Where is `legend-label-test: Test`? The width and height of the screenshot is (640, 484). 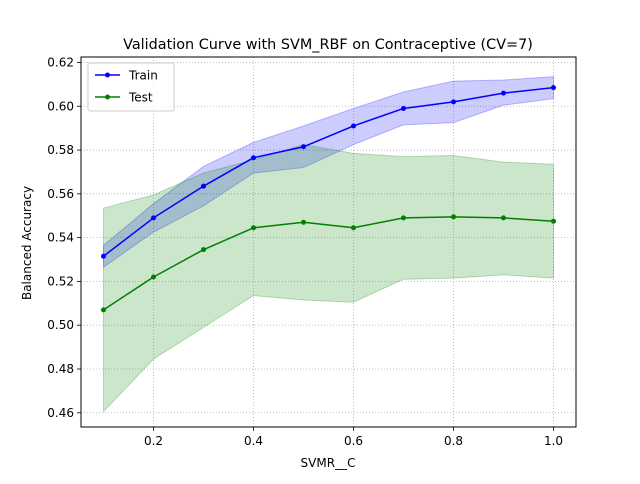 legend-label-test: Test is located at coordinates (140, 98).